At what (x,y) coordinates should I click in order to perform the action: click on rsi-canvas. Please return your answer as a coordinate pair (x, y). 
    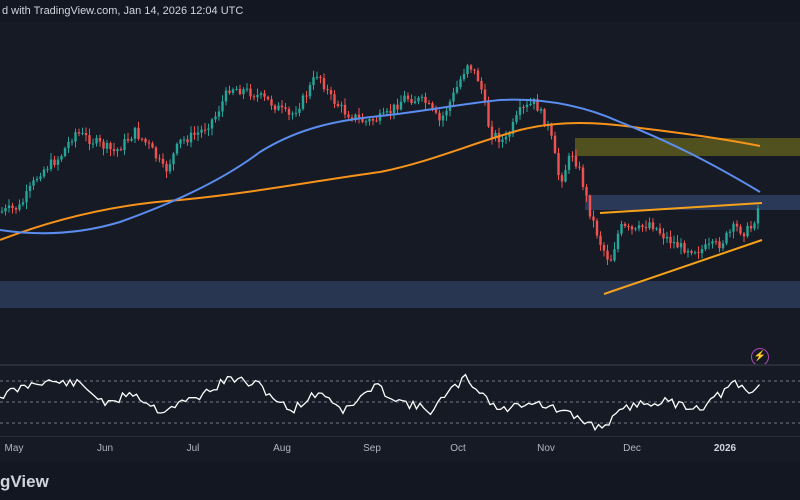
    Looking at the image, I should click on (400, 401).